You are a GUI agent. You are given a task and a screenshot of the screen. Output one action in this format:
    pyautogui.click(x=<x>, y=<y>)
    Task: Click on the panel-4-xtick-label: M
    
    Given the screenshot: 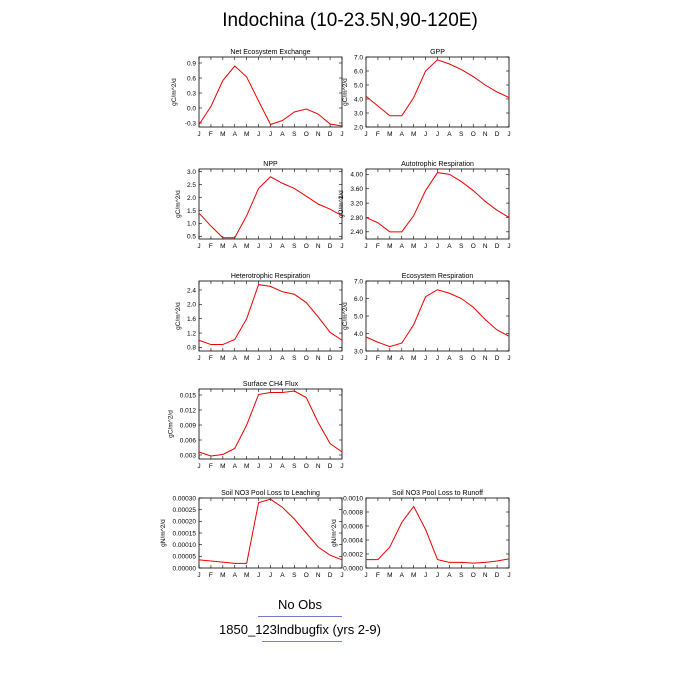 What is the action you would take?
    pyautogui.click(x=246, y=358)
    